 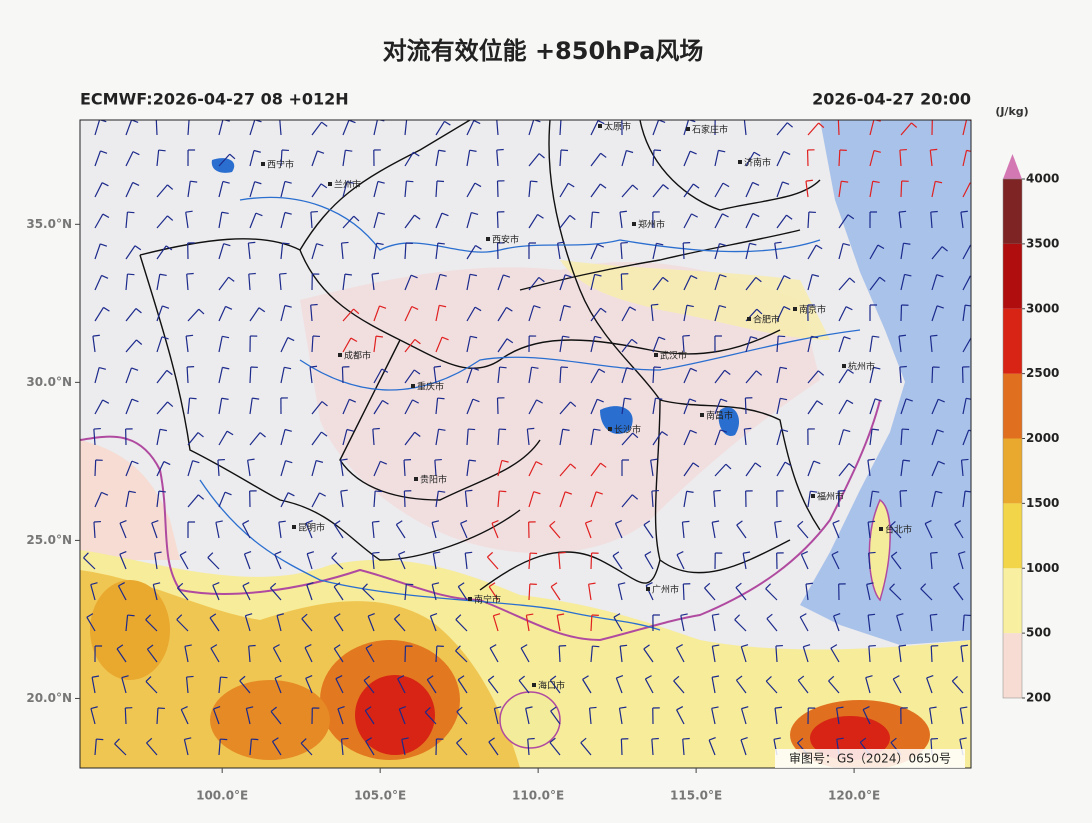 What do you see at coordinates (665, 590) in the screenshot?
I see `city-label: 广州市` at bounding box center [665, 590].